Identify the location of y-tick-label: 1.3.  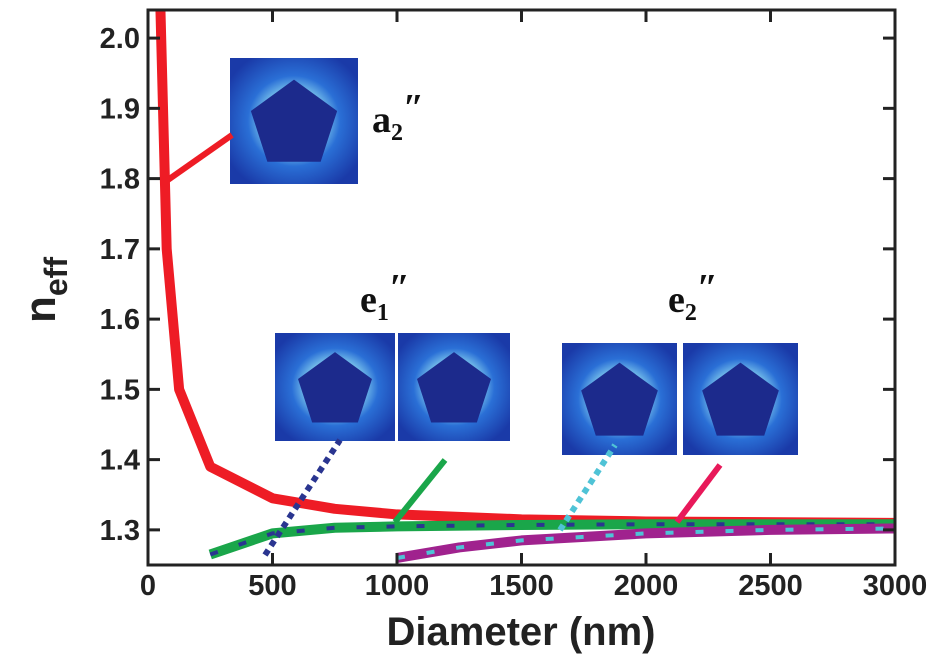
(120, 531).